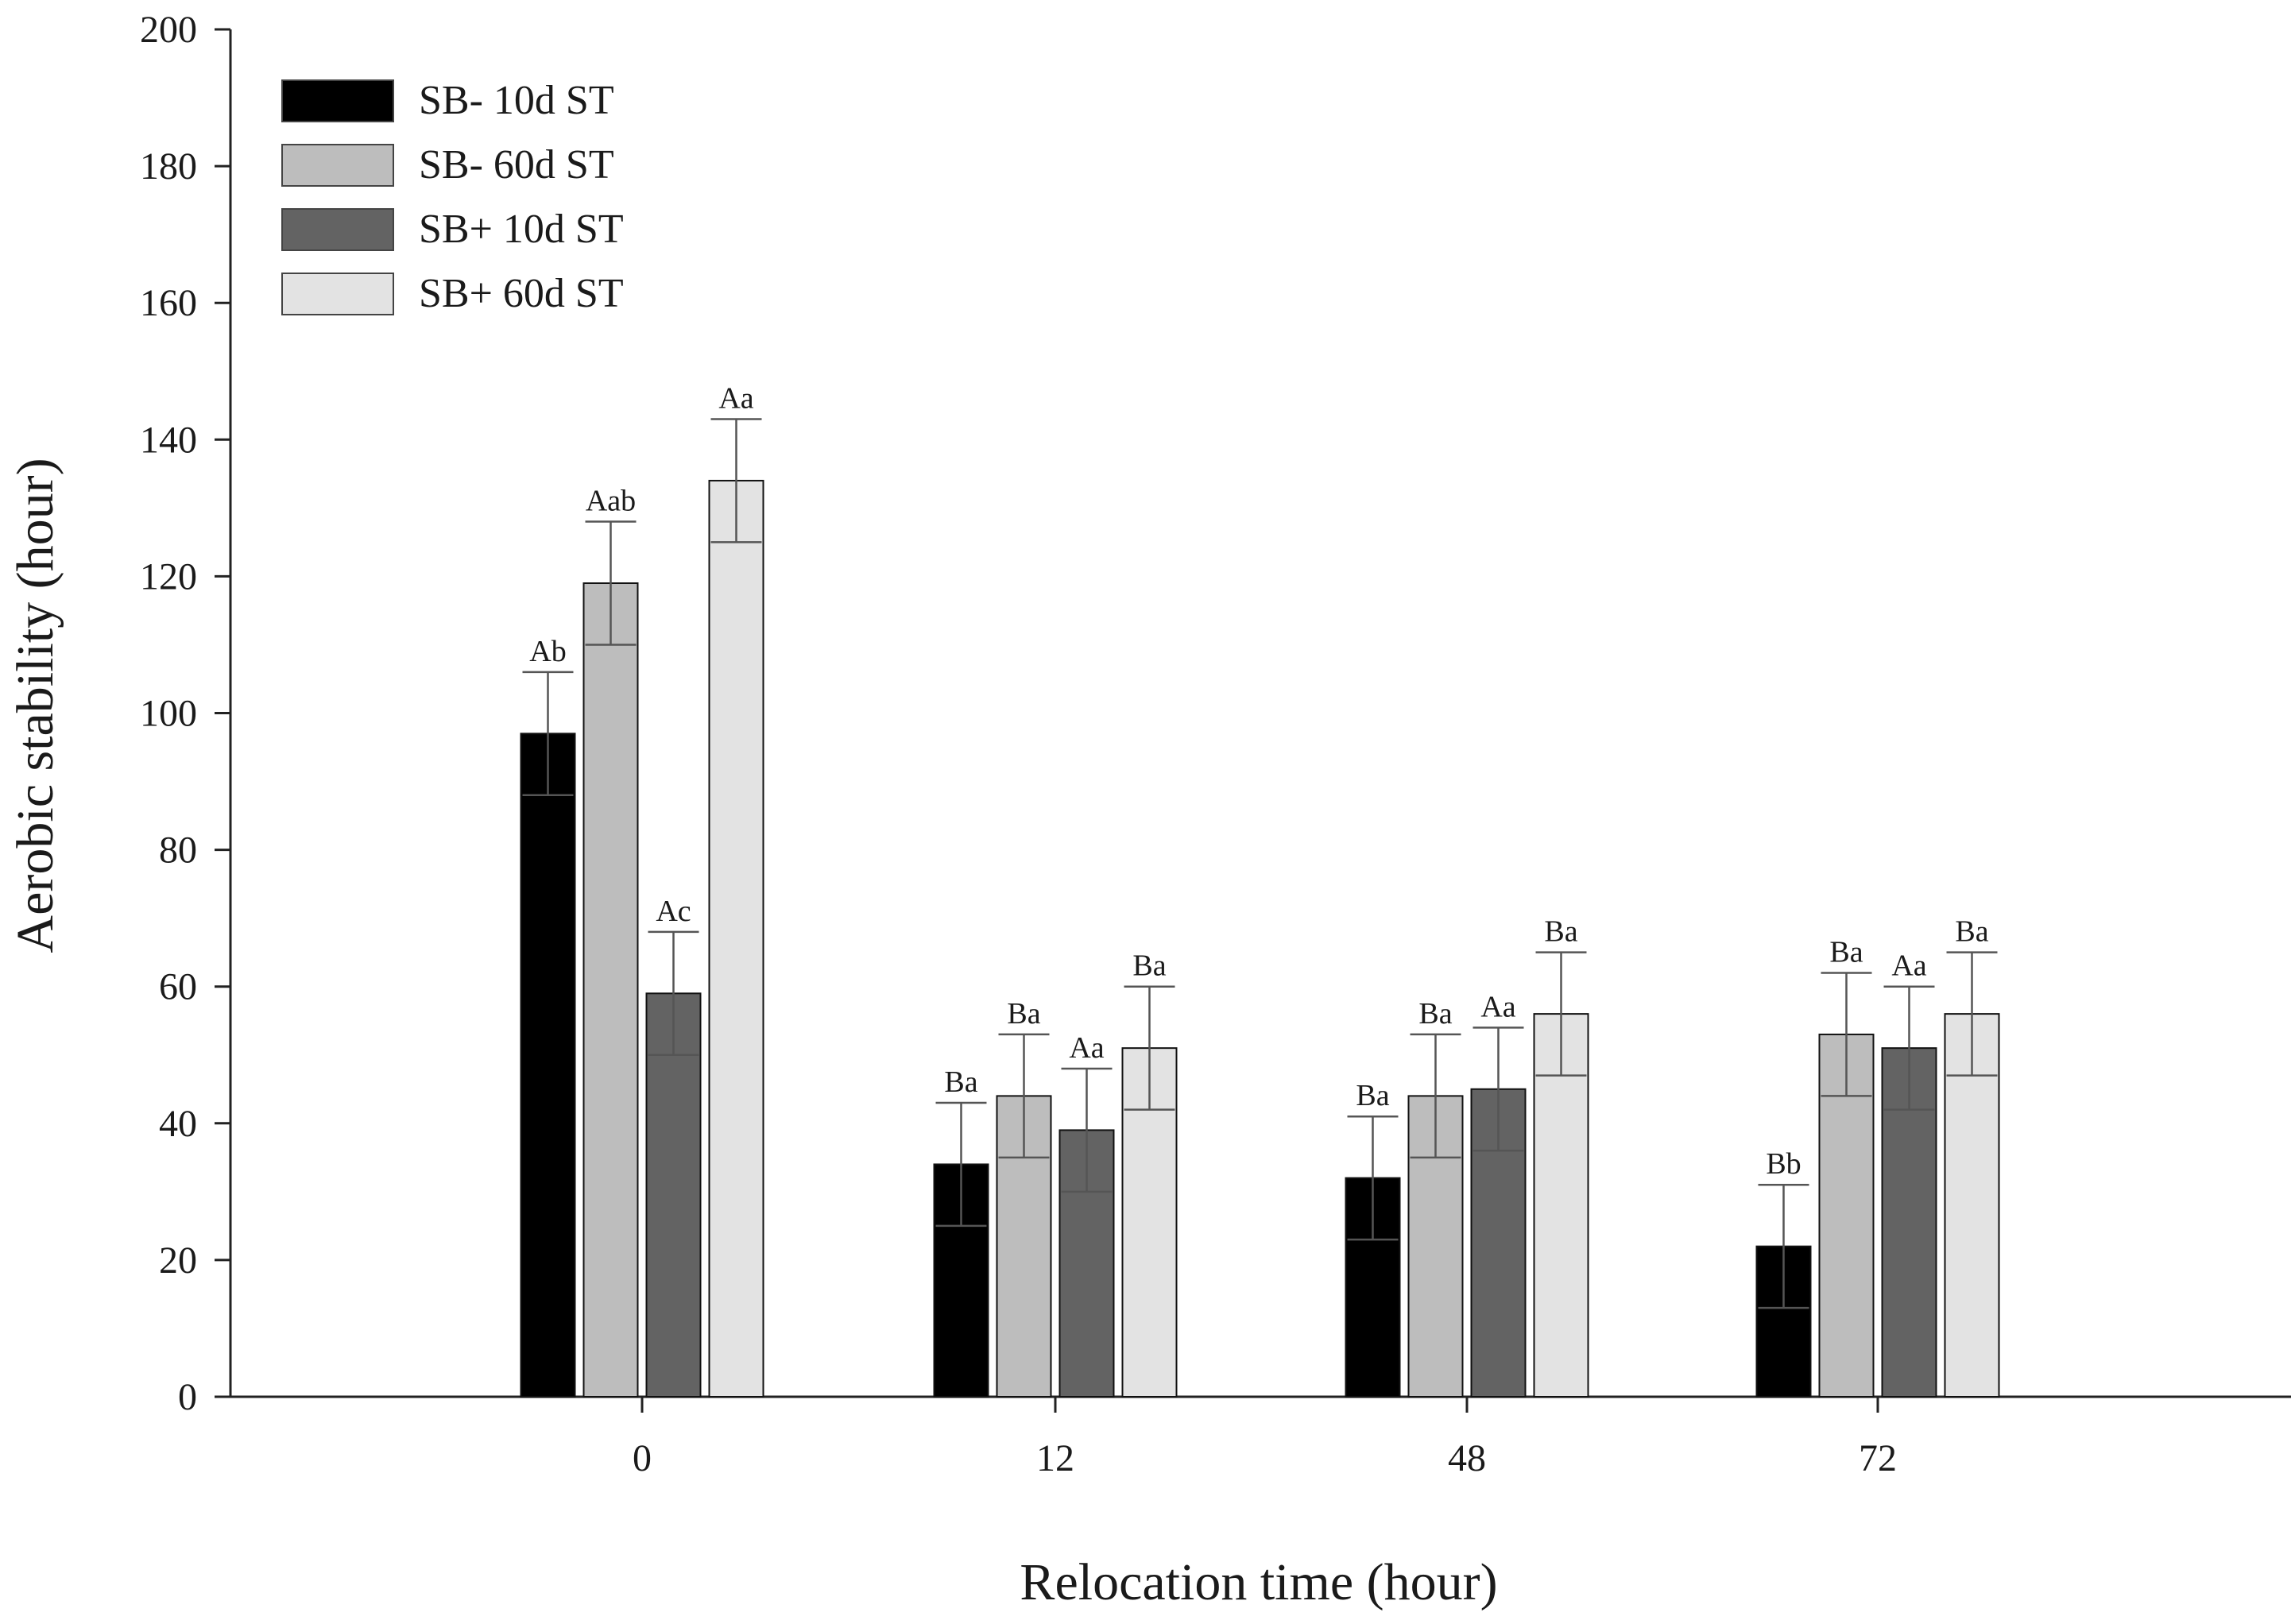 The height and width of the screenshot is (1624, 2291). What do you see at coordinates (1878, 1458) in the screenshot?
I see `x-tick-label: 72` at bounding box center [1878, 1458].